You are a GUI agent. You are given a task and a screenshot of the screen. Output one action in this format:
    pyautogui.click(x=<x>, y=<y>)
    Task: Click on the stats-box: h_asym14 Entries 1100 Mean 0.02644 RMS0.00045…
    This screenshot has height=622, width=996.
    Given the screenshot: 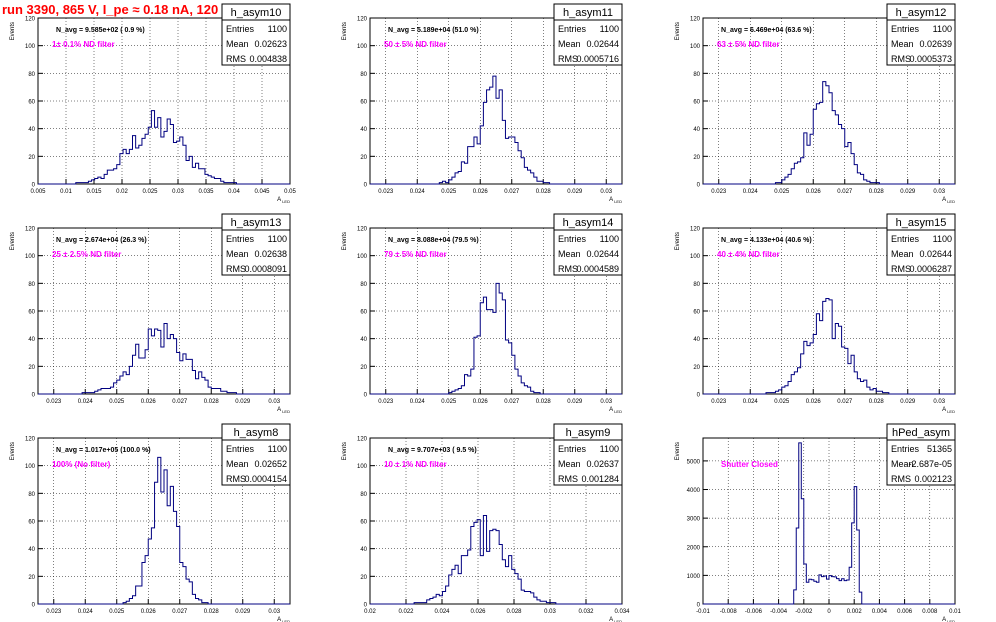 What is the action you would take?
    pyautogui.click(x=588, y=244)
    